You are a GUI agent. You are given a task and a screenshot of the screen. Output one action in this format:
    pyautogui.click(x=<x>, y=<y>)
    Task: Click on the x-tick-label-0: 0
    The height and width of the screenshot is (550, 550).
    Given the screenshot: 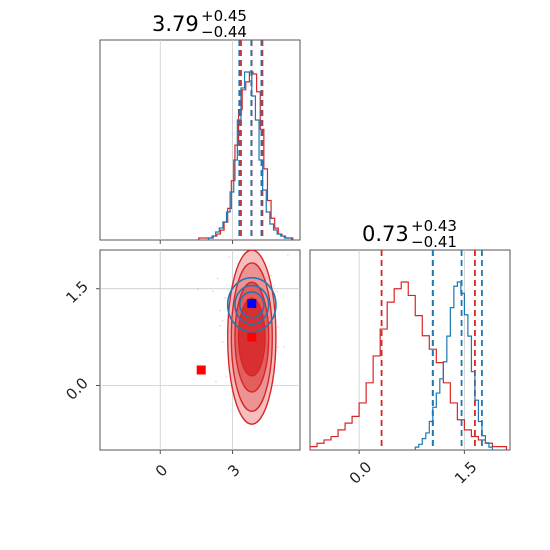 What is the action you would take?
    pyautogui.click(x=161, y=470)
    